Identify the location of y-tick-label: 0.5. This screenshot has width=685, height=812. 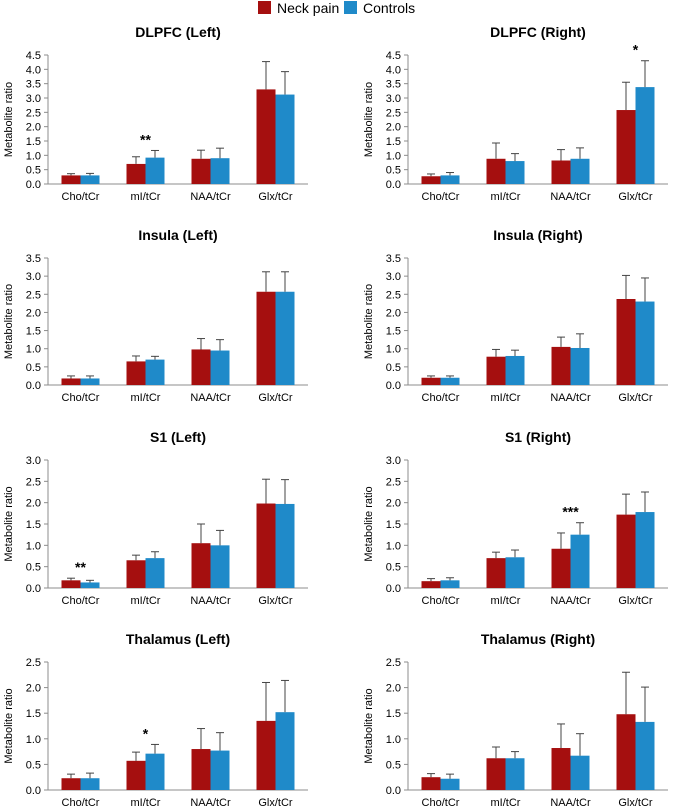
(393, 568).